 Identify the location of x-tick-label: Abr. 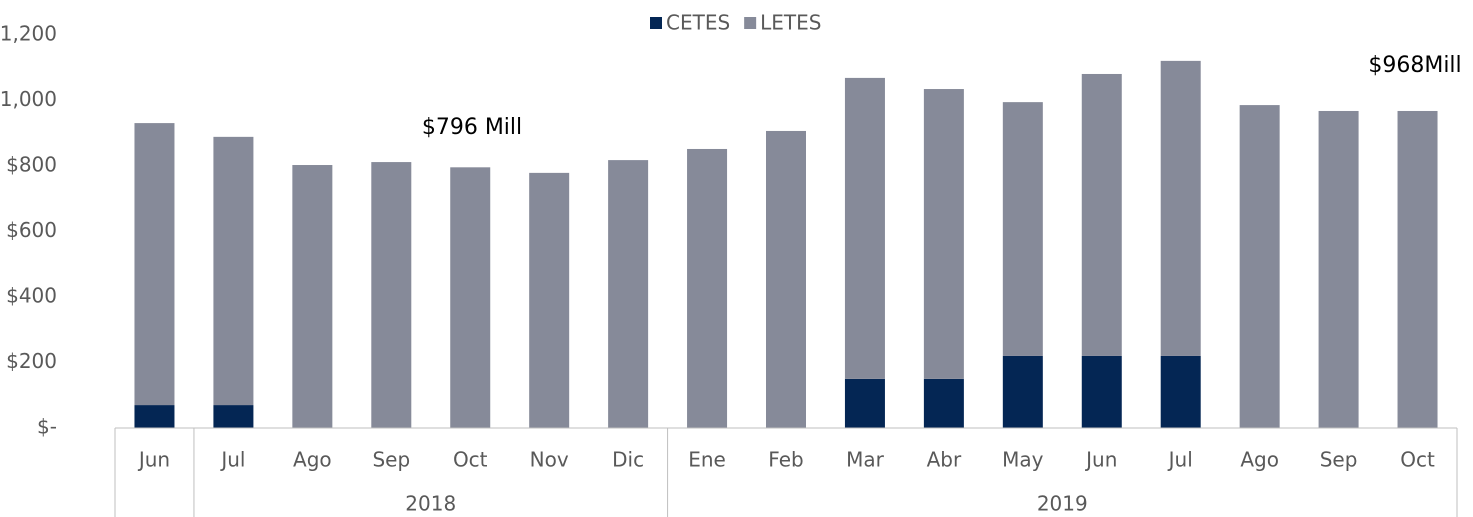
(944, 460).